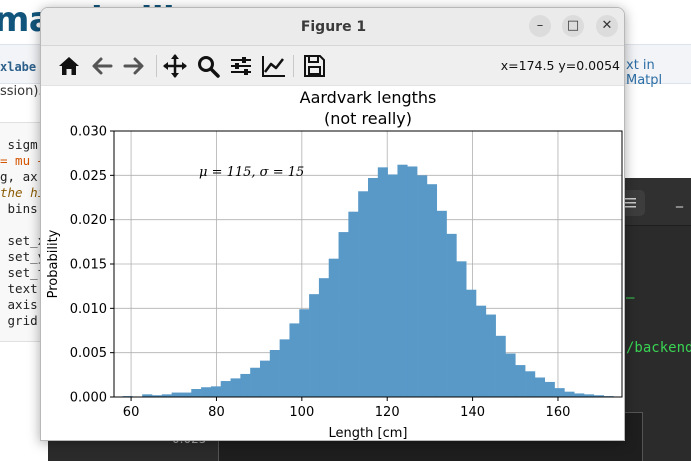 The image size is (691, 461). I want to click on y-tick-label: 0.020, so click(88, 220).